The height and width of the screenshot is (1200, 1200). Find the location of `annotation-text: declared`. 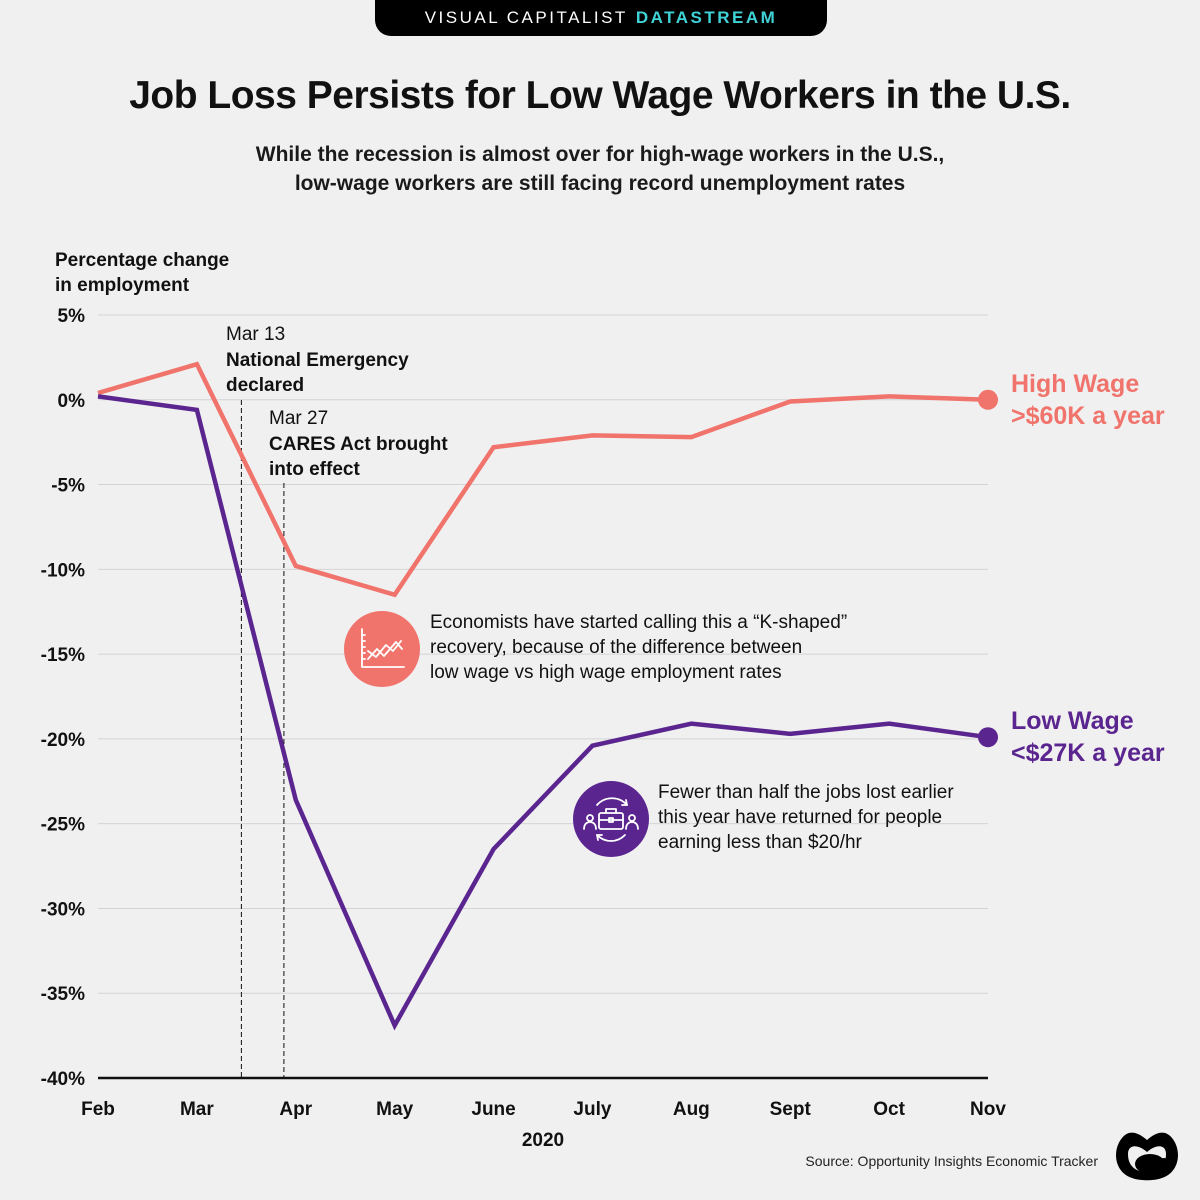

annotation-text: declared is located at coordinates (265, 385).